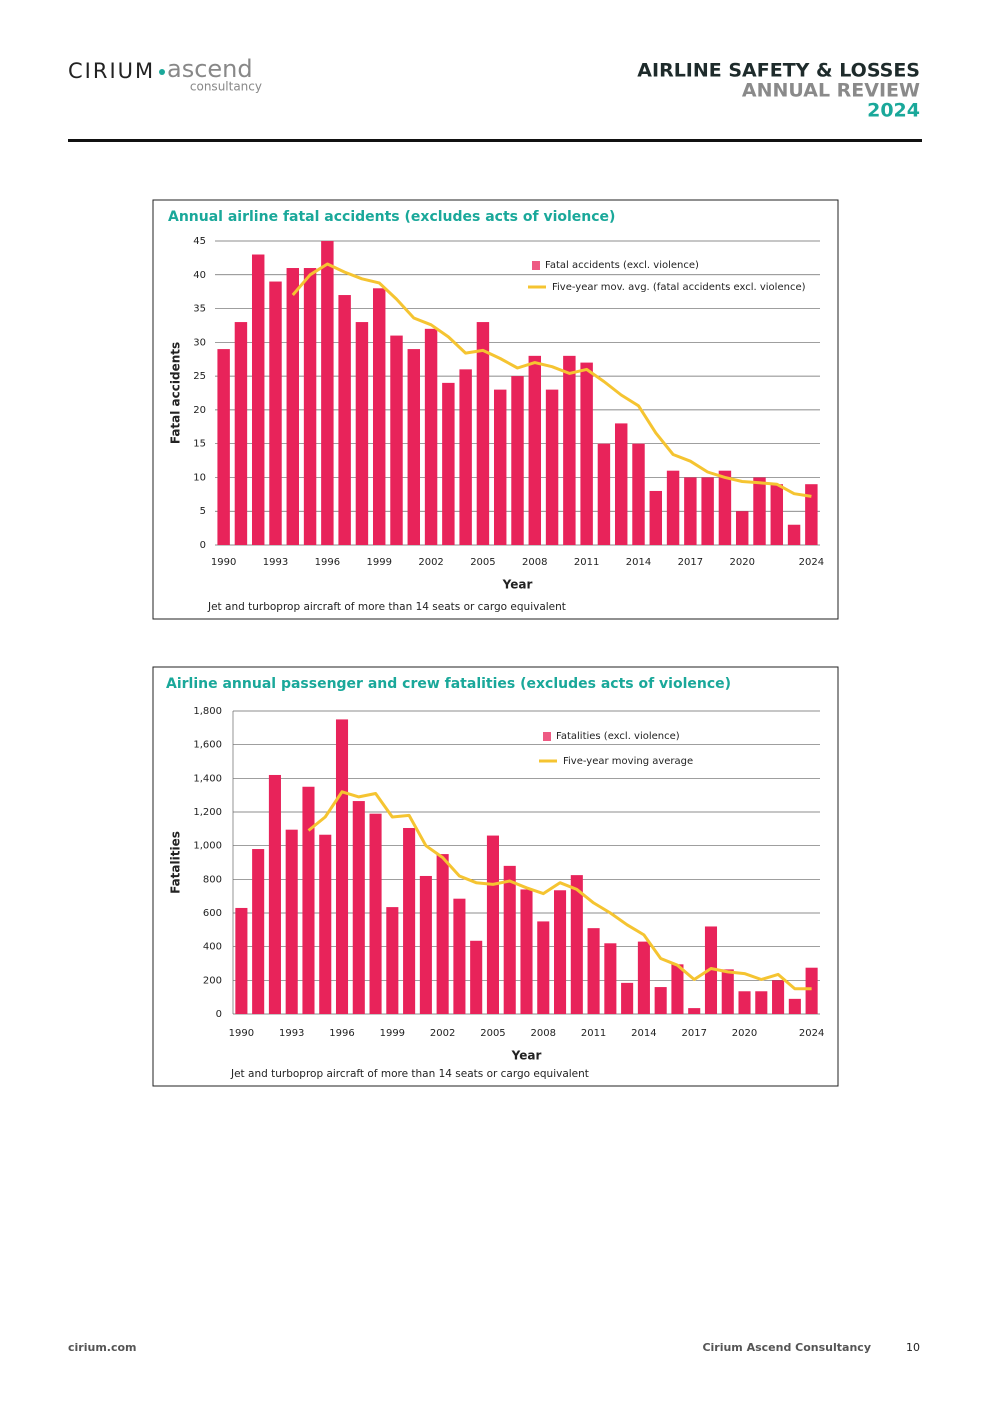 The height and width of the screenshot is (1403, 992). What do you see at coordinates (207, 812) in the screenshot?
I see `y-tick-label: 1,200` at bounding box center [207, 812].